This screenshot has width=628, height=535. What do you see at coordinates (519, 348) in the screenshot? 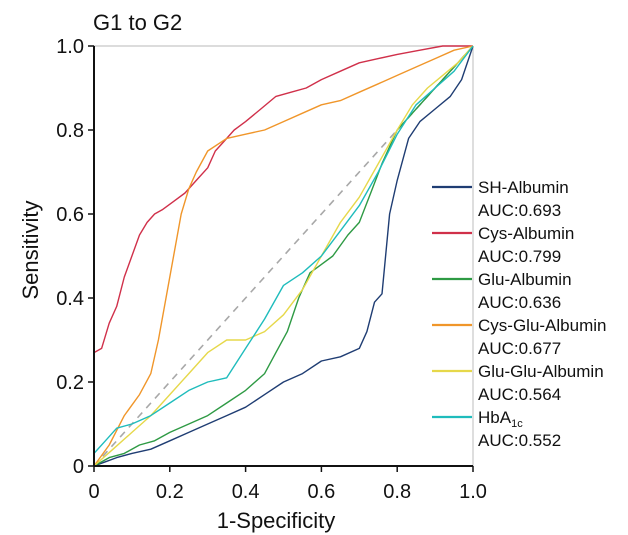
I see `legend-auc-cys-glu-albumin: AUC:0.677` at bounding box center [519, 348].